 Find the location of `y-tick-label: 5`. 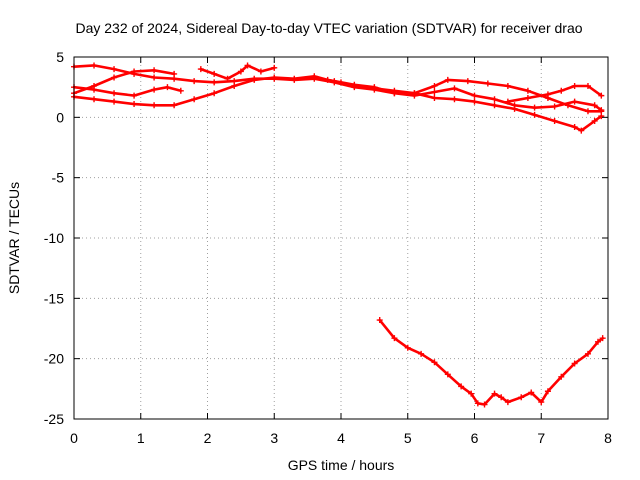

y-tick-label: 5 is located at coordinates (60, 57).